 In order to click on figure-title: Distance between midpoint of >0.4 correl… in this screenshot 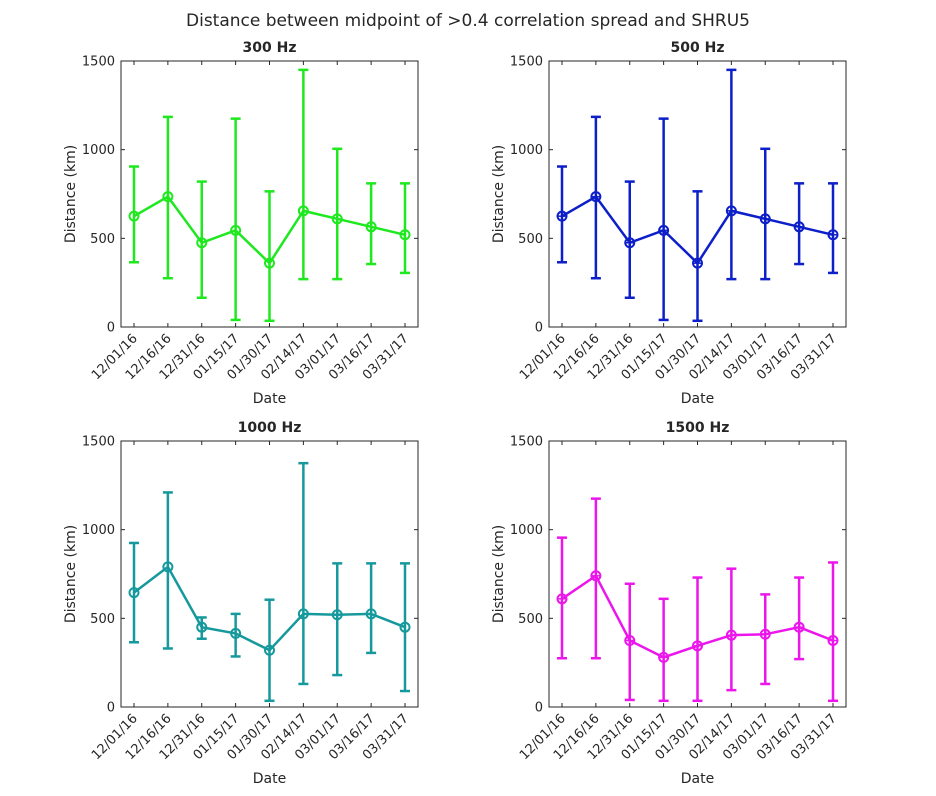, I will do `click(468, 21)`.